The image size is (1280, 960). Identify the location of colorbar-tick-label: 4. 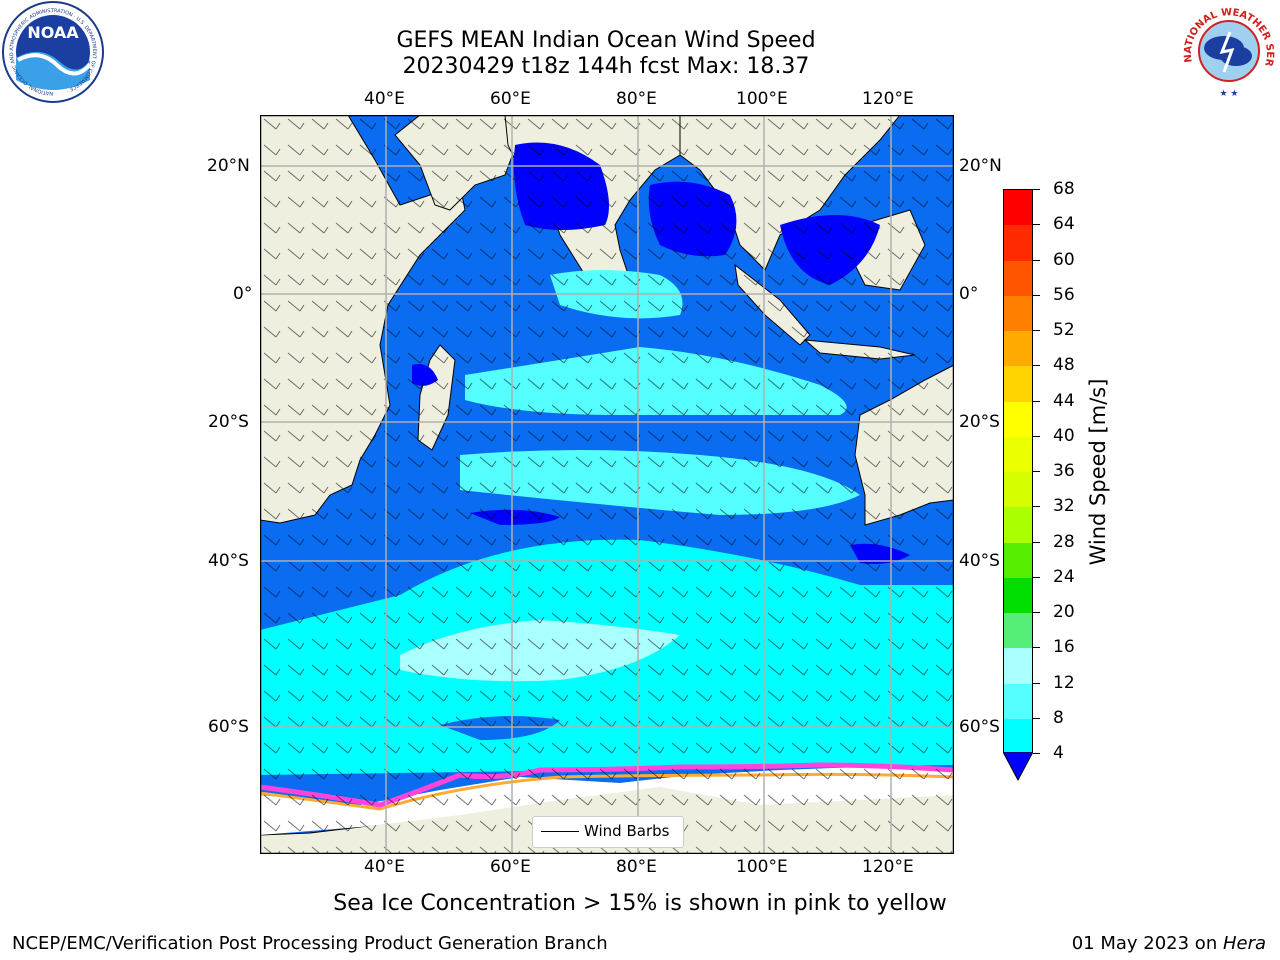
(1058, 753).